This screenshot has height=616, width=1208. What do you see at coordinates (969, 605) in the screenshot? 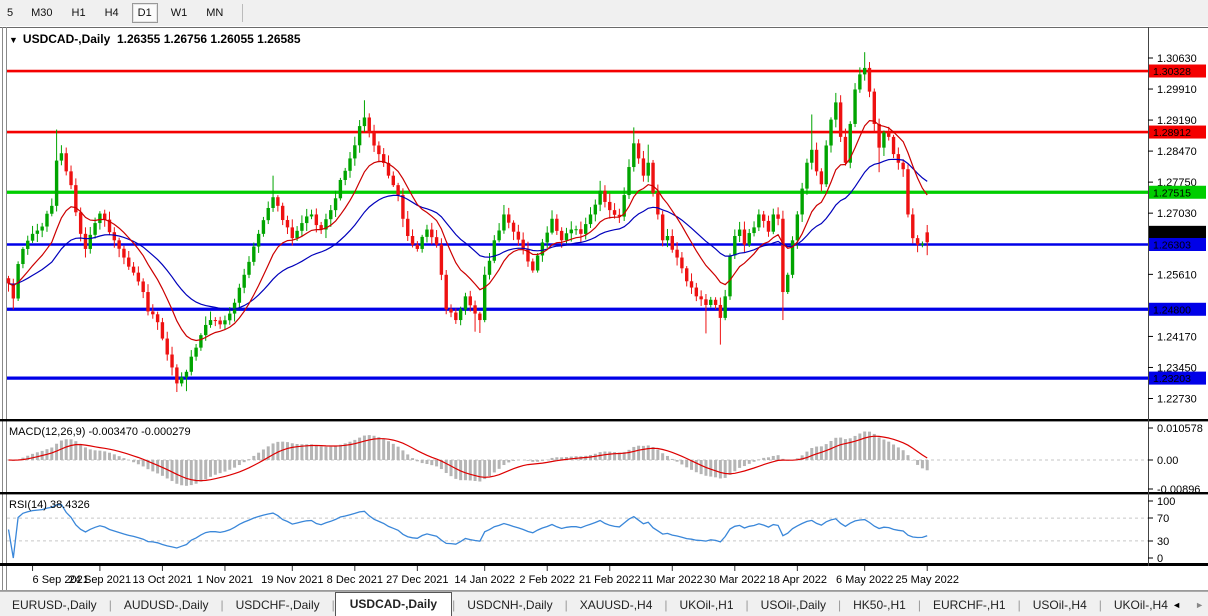
I see `tab-eurchf-h1: EURCHF-,H1` at bounding box center [969, 605].